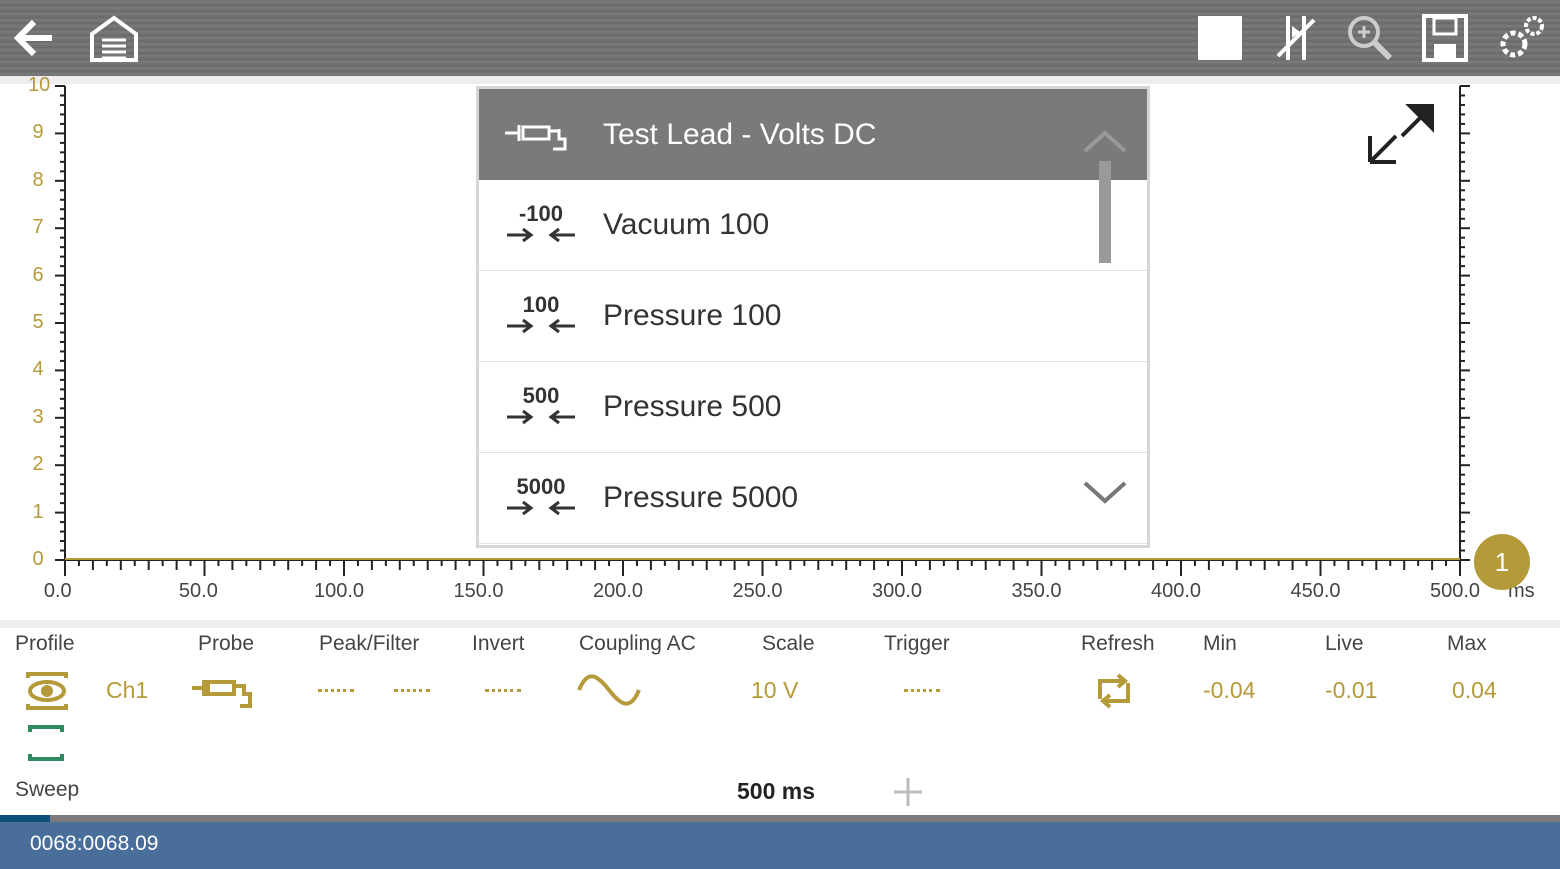 The image size is (1560, 869). I want to click on x-tick-label: 100.0, so click(339, 591).